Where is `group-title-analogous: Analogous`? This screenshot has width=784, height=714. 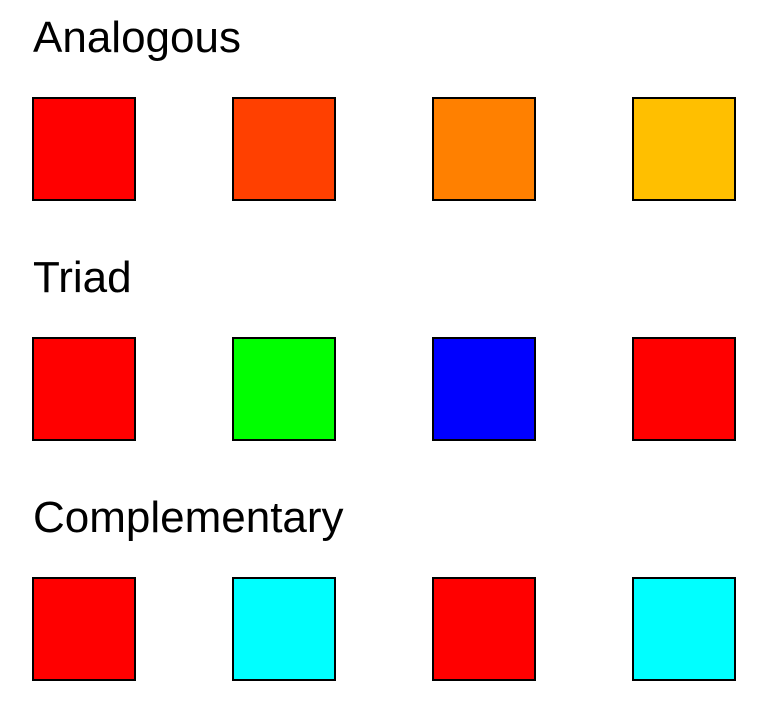
group-title-analogous: Analogous is located at coordinates (137, 37).